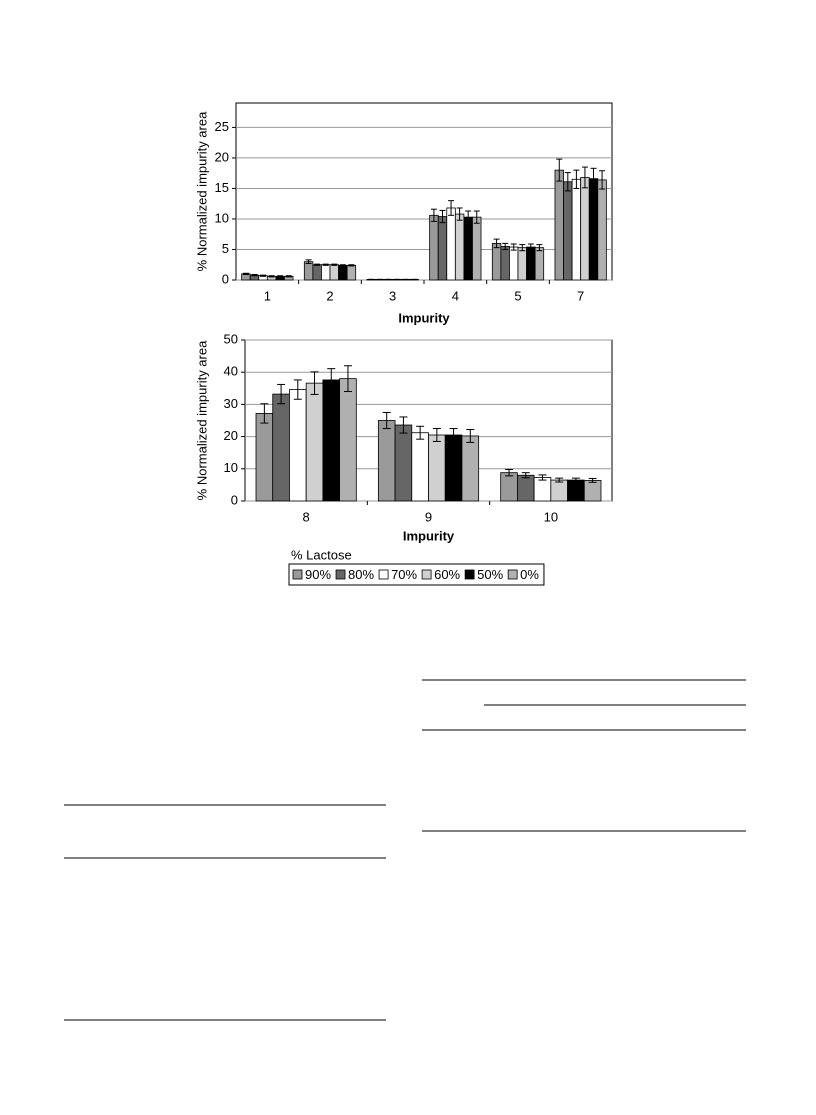 The image size is (816, 1115). Describe the element at coordinates (234, 499) in the screenshot. I see `y-tick-label: 0` at that location.